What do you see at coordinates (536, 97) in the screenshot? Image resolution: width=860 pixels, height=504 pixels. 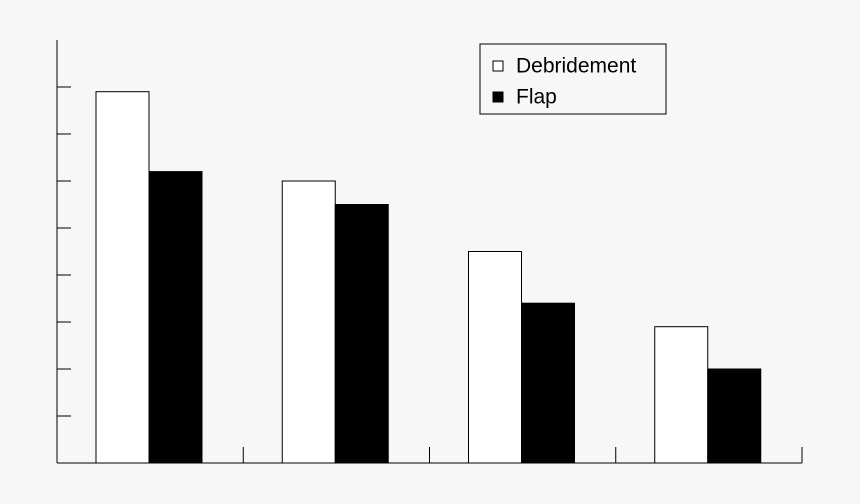 I see `legend-label: Flap` at bounding box center [536, 97].